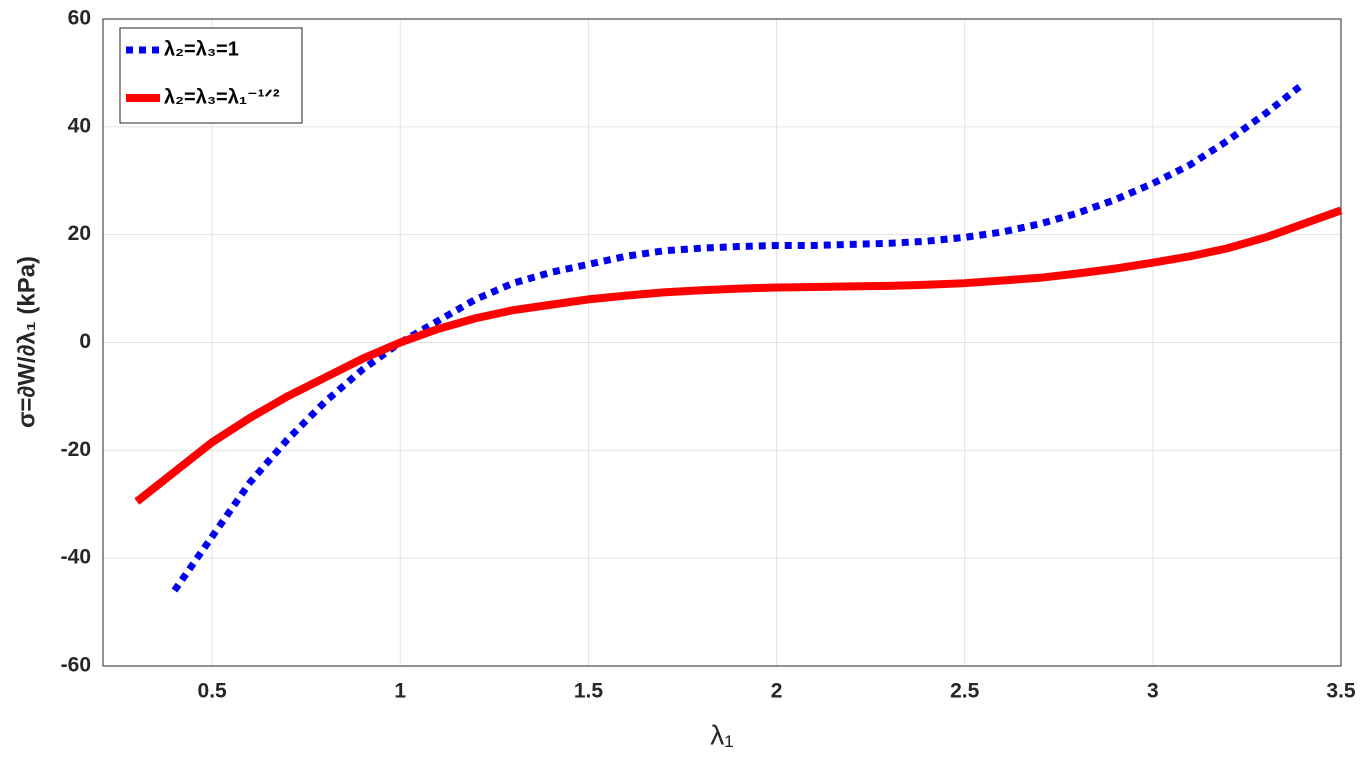 The width and height of the screenshot is (1365, 759). I want to click on y-tick-label: 20, so click(79, 233).